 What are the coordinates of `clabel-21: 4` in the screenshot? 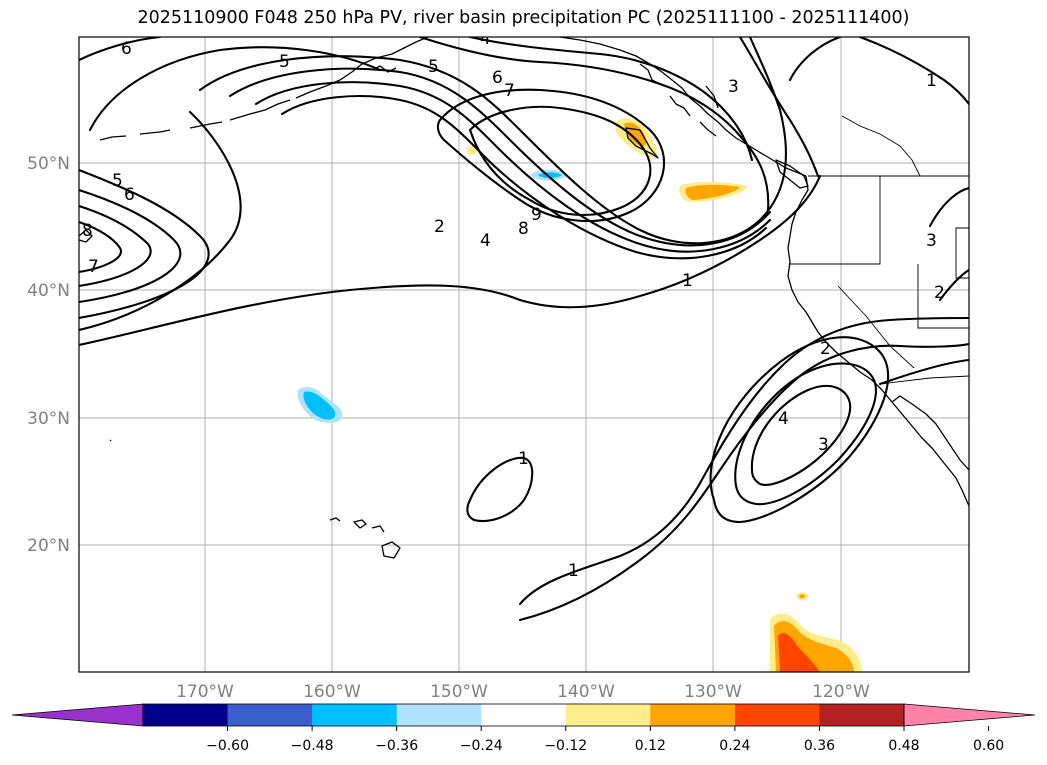 It's located at (783, 419).